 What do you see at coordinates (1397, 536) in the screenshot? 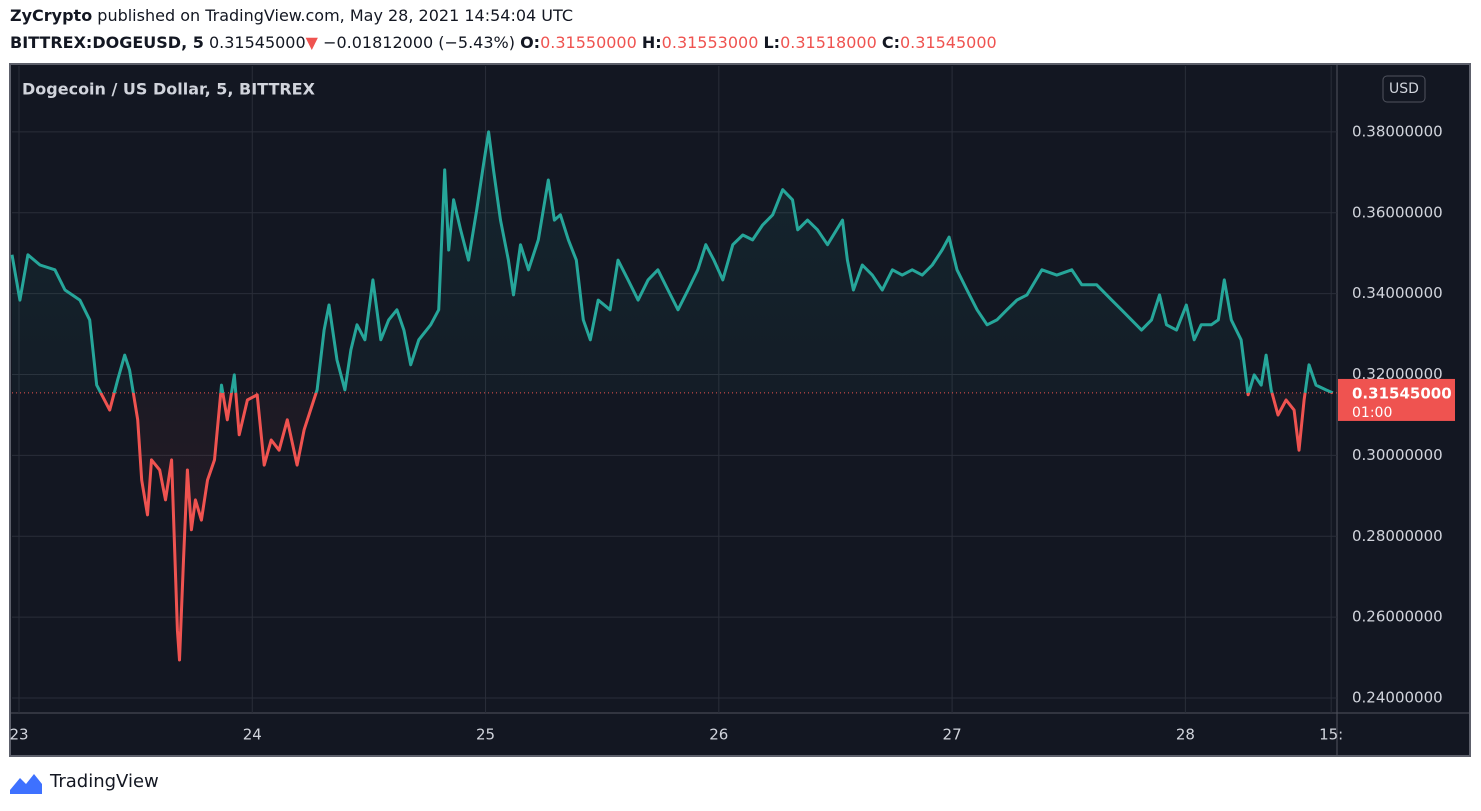
I see `y-tick-label: 0.28000000` at bounding box center [1397, 536].